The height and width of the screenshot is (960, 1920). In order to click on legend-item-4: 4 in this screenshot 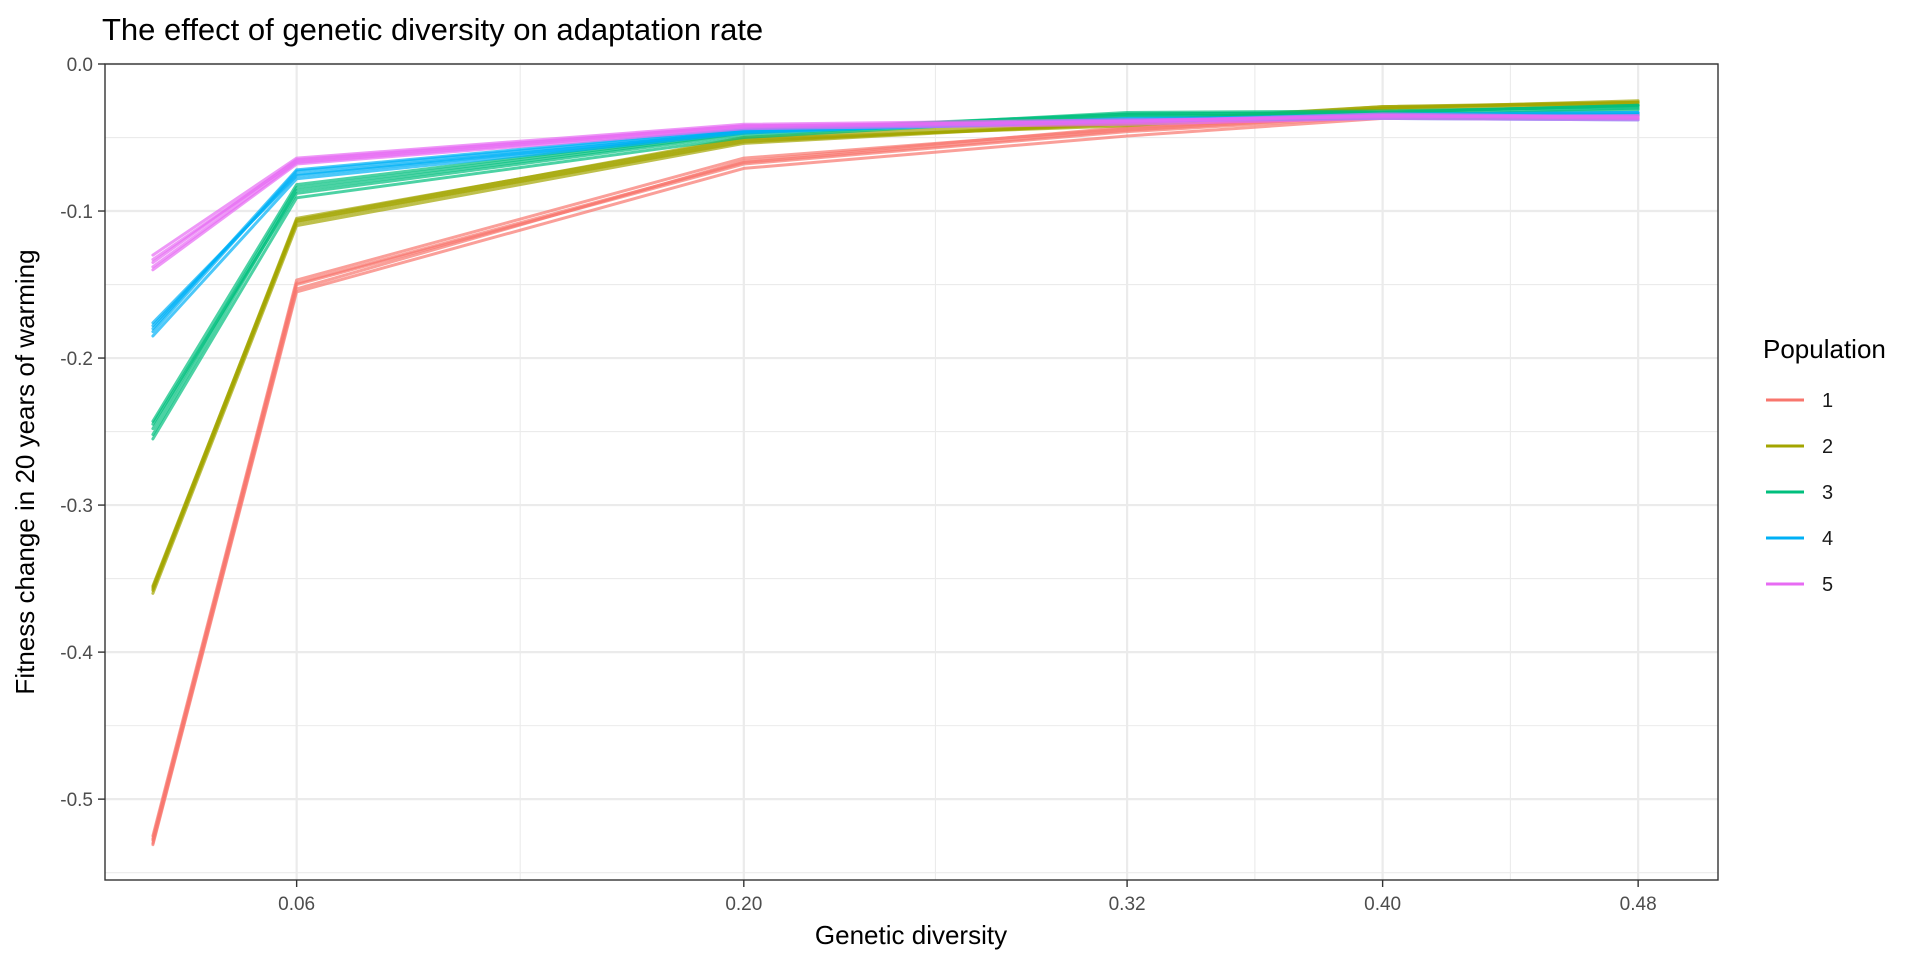, I will do `click(1799, 539)`.